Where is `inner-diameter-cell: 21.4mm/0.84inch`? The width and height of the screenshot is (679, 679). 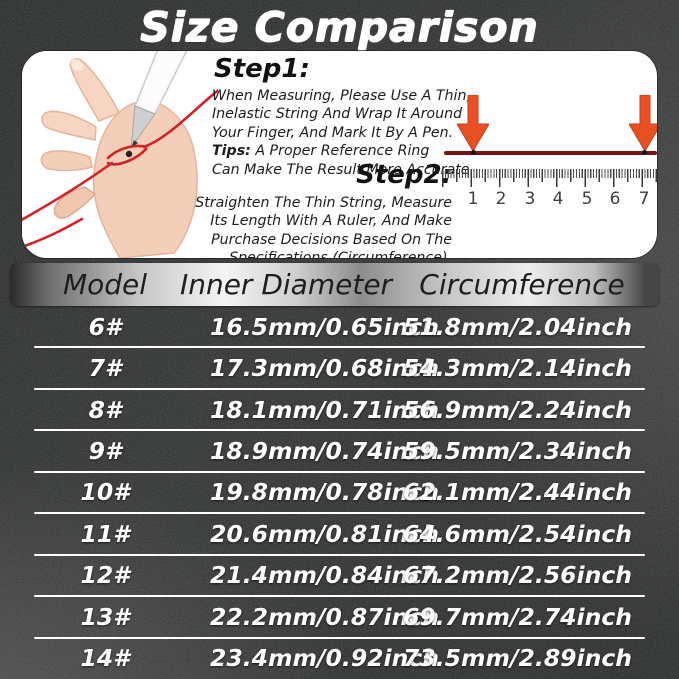 inner-diameter-cell: 21.4mm/0.84inch is located at coordinates (324, 575).